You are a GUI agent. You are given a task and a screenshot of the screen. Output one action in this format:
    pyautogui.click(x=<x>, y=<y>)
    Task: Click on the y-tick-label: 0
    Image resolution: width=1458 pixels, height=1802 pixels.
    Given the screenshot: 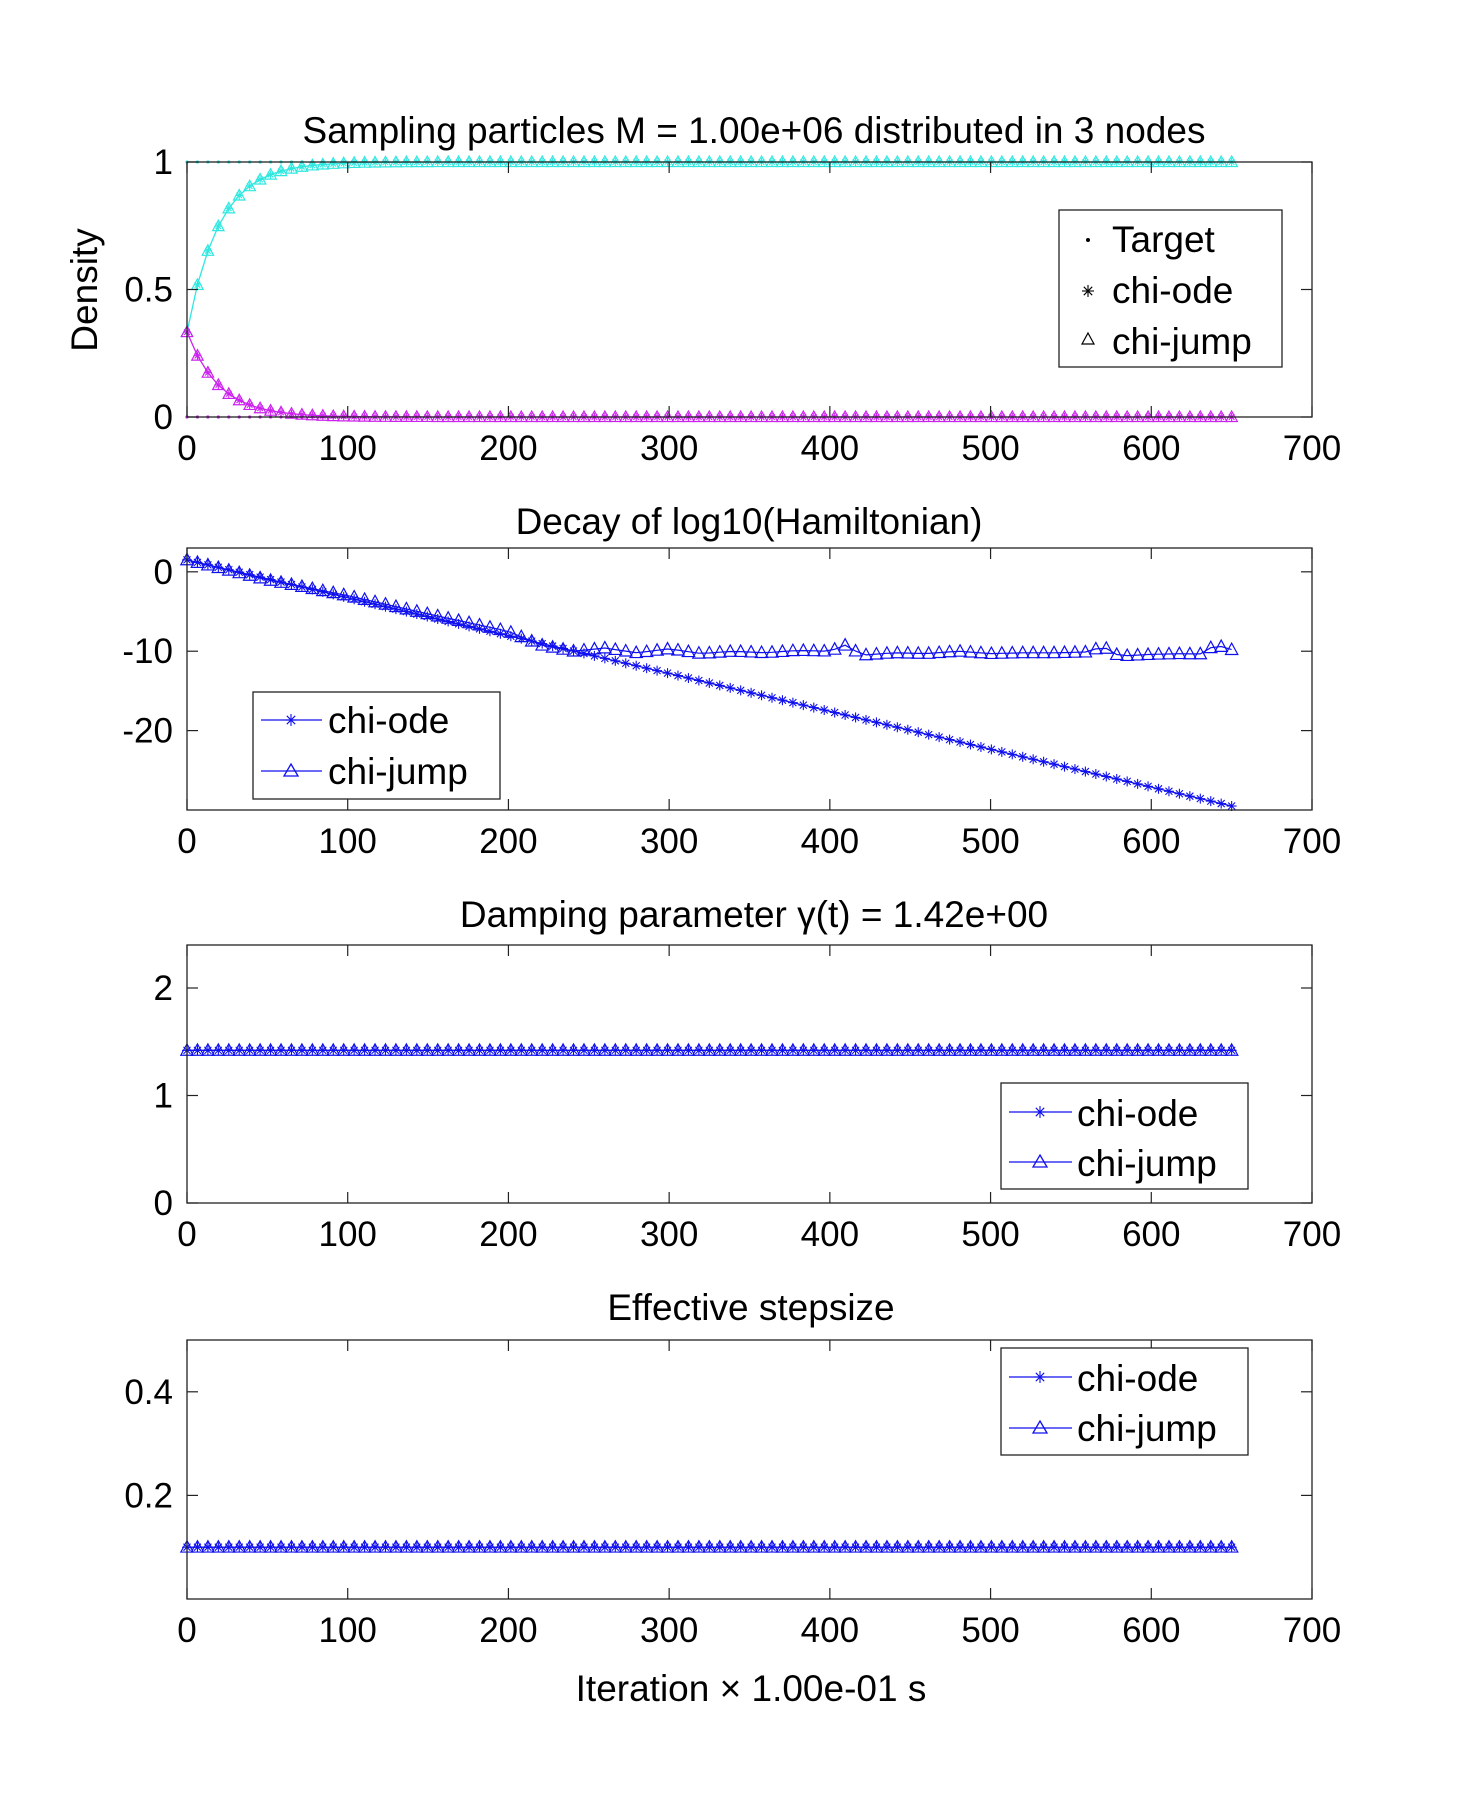 What is the action you would take?
    pyautogui.click(x=163, y=572)
    